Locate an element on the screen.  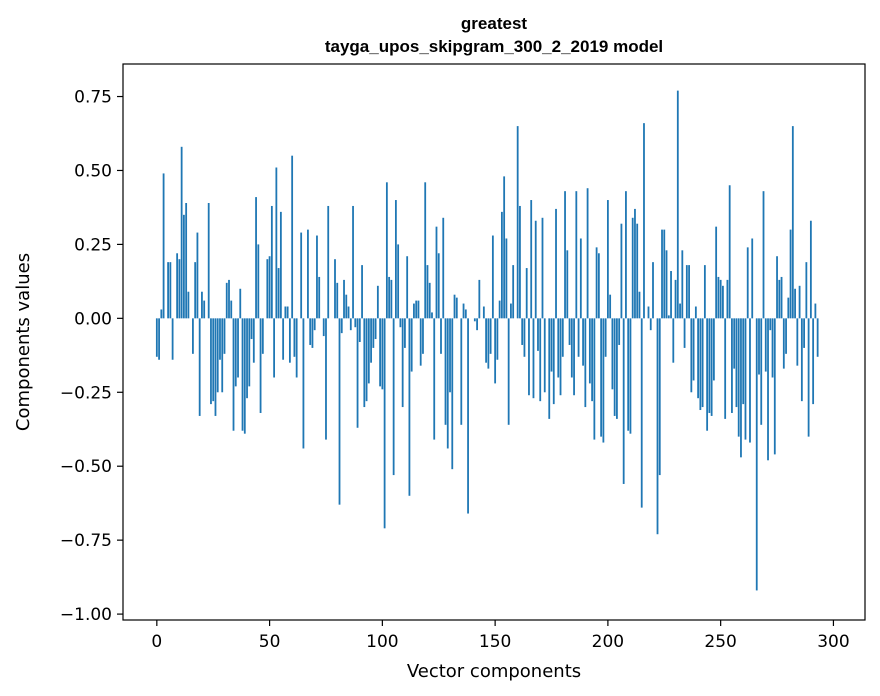
y-axis-ticks: 0.75 0.50 0.25 0.00 −0.25 −0.50 −0.75 −1.00 is located at coordinates (91, 356).